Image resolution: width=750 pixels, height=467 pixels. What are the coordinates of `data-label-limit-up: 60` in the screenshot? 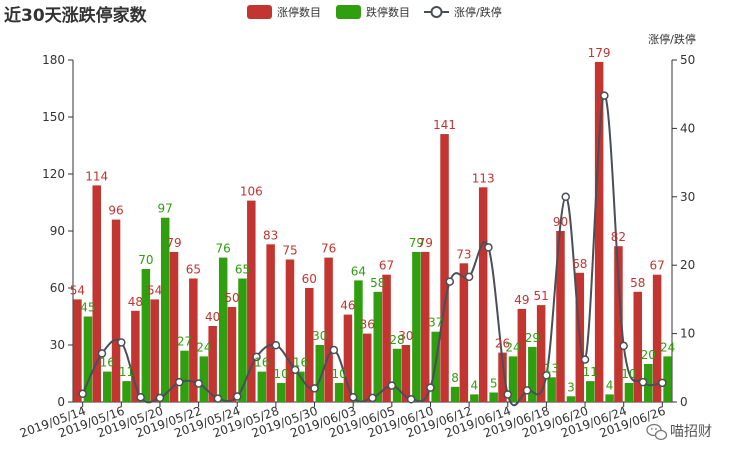 It's located at (309, 279).